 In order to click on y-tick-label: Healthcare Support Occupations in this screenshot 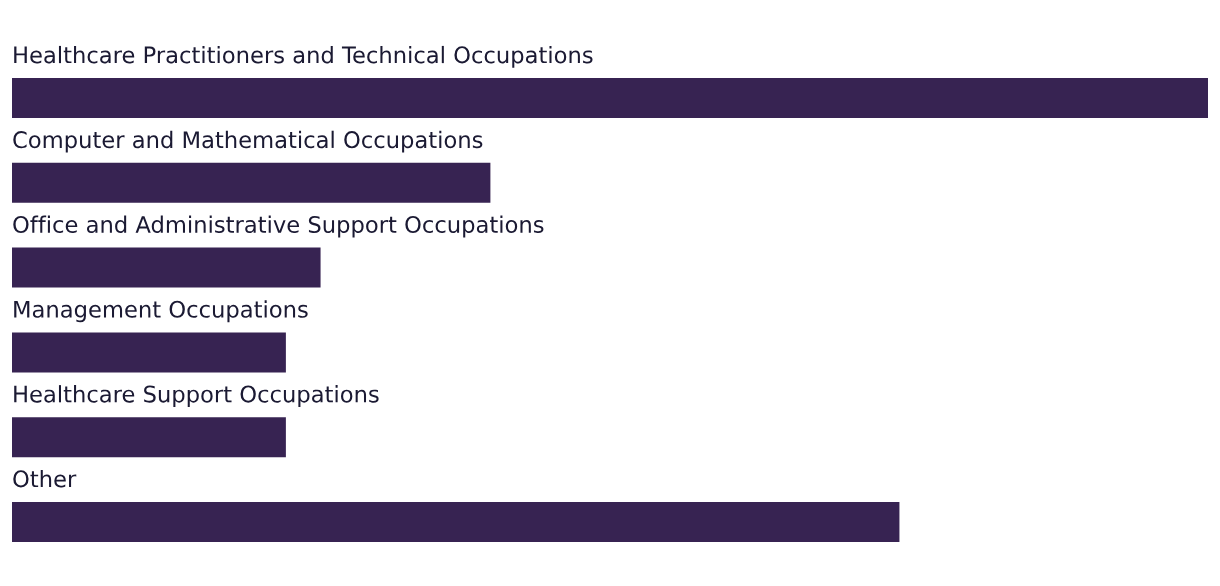, I will do `click(196, 396)`.